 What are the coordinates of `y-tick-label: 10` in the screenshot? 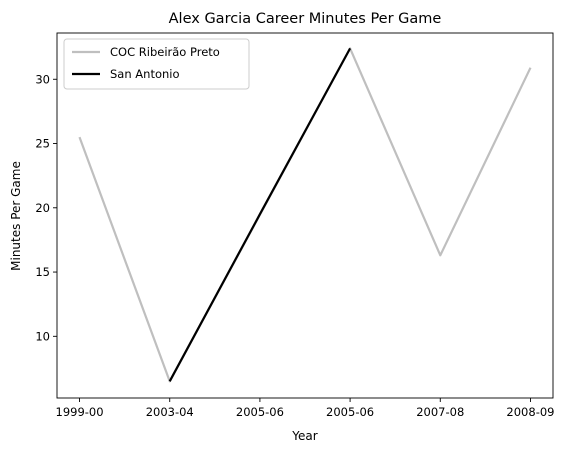 It's located at (42, 336).